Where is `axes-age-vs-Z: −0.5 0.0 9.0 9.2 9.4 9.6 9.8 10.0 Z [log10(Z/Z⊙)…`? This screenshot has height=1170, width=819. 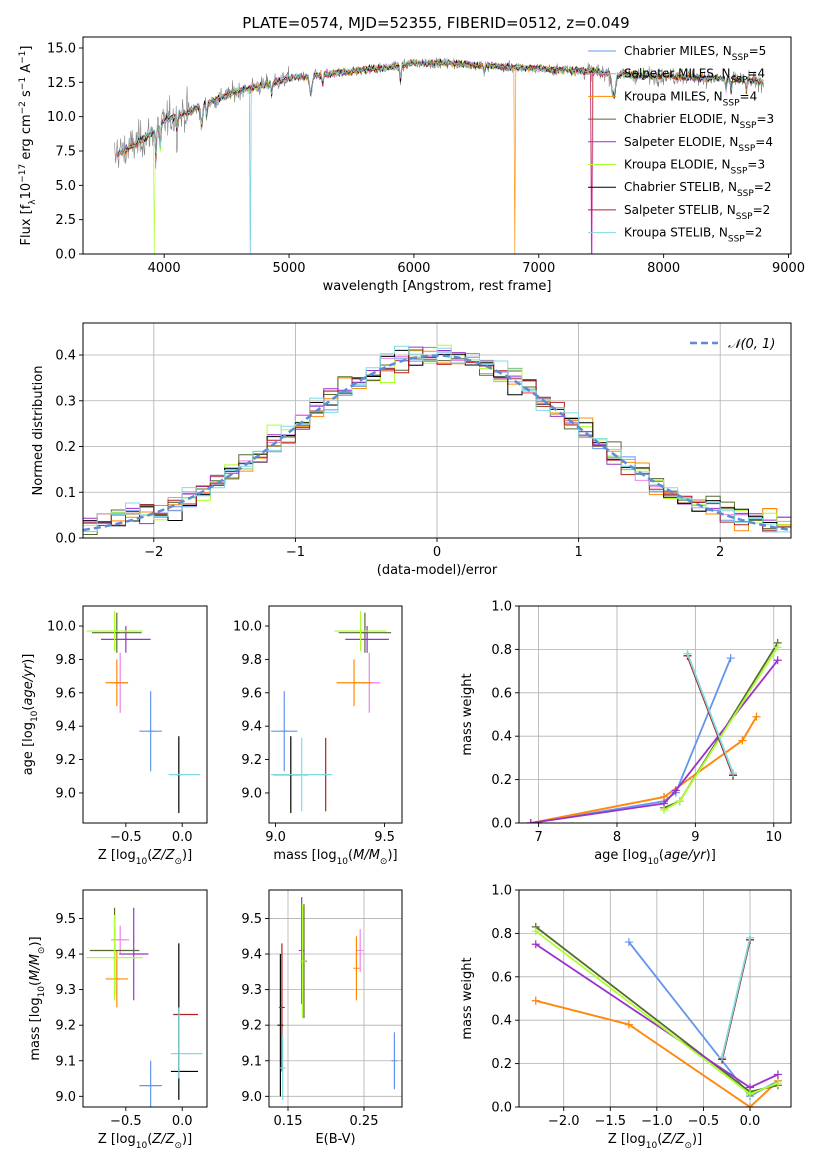
axes-age-vs-Z: −0.5 0.0 9.0 9.2 9.4 9.6 9.8 10.0 Z [log10(Z/Z⊙)… is located at coordinates (114, 736).